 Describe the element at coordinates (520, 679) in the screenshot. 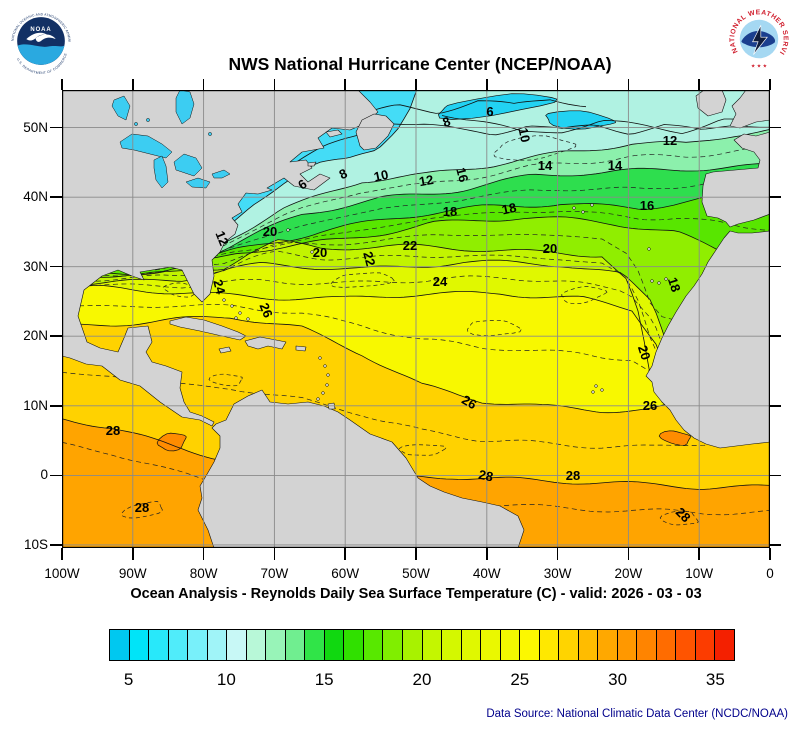

I see `colorbar-tick-label: 25` at that location.